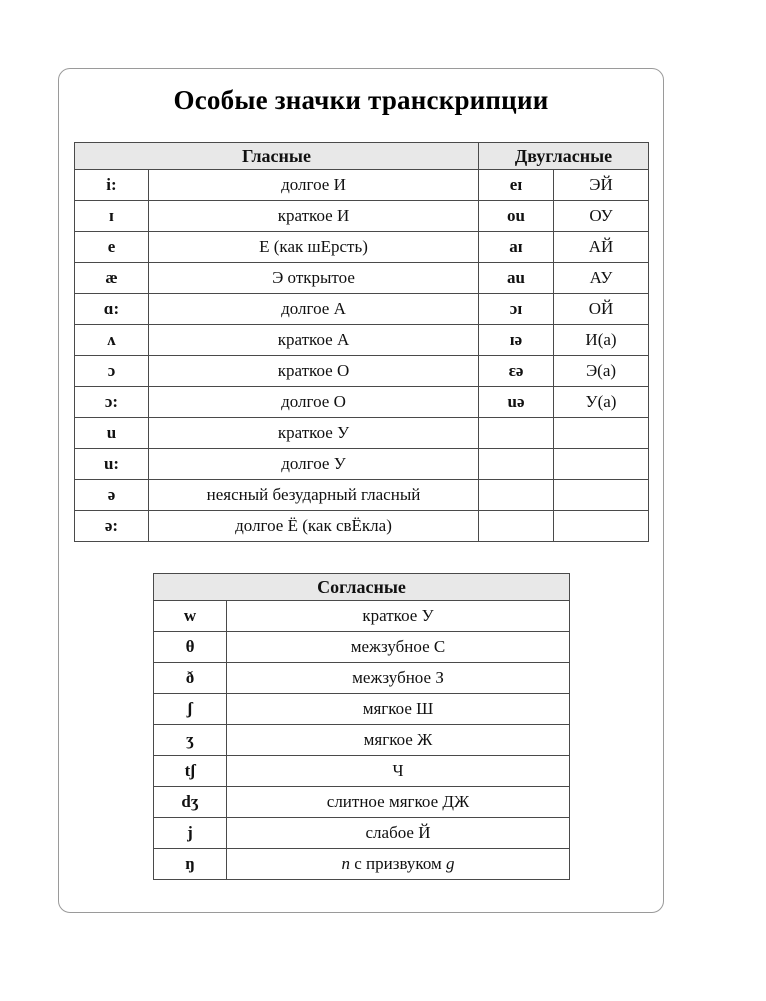 The height and width of the screenshot is (1001, 766). What do you see at coordinates (313, 371) in the screenshot?
I see `vowel-description-cell: краткое О` at bounding box center [313, 371].